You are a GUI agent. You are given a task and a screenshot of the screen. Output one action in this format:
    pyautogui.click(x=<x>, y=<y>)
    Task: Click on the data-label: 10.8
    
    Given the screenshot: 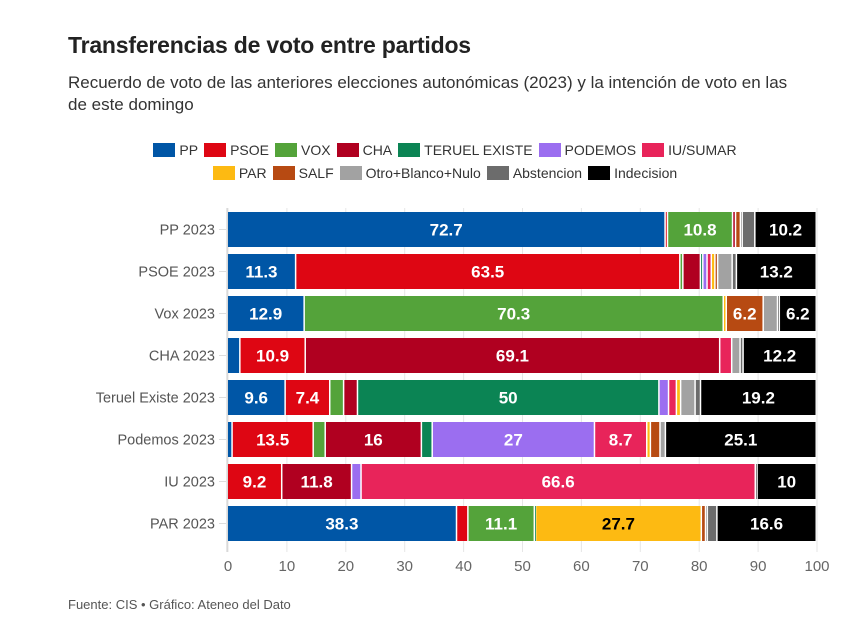 What is the action you would take?
    pyautogui.click(x=699, y=230)
    